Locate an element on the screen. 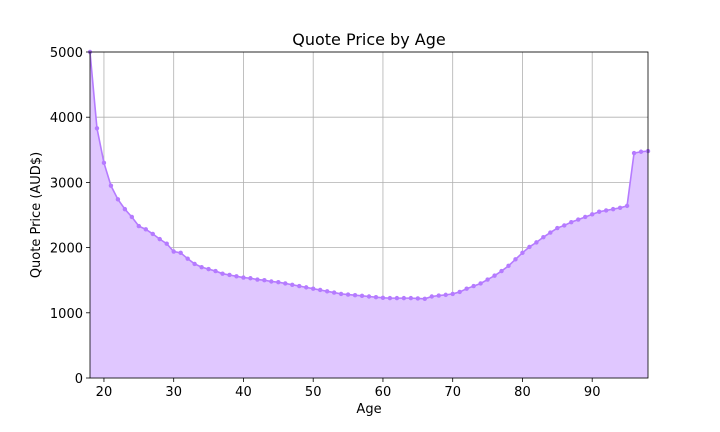 The width and height of the screenshot is (720, 432). chart-title: Quote Price by Age is located at coordinates (369, 39).